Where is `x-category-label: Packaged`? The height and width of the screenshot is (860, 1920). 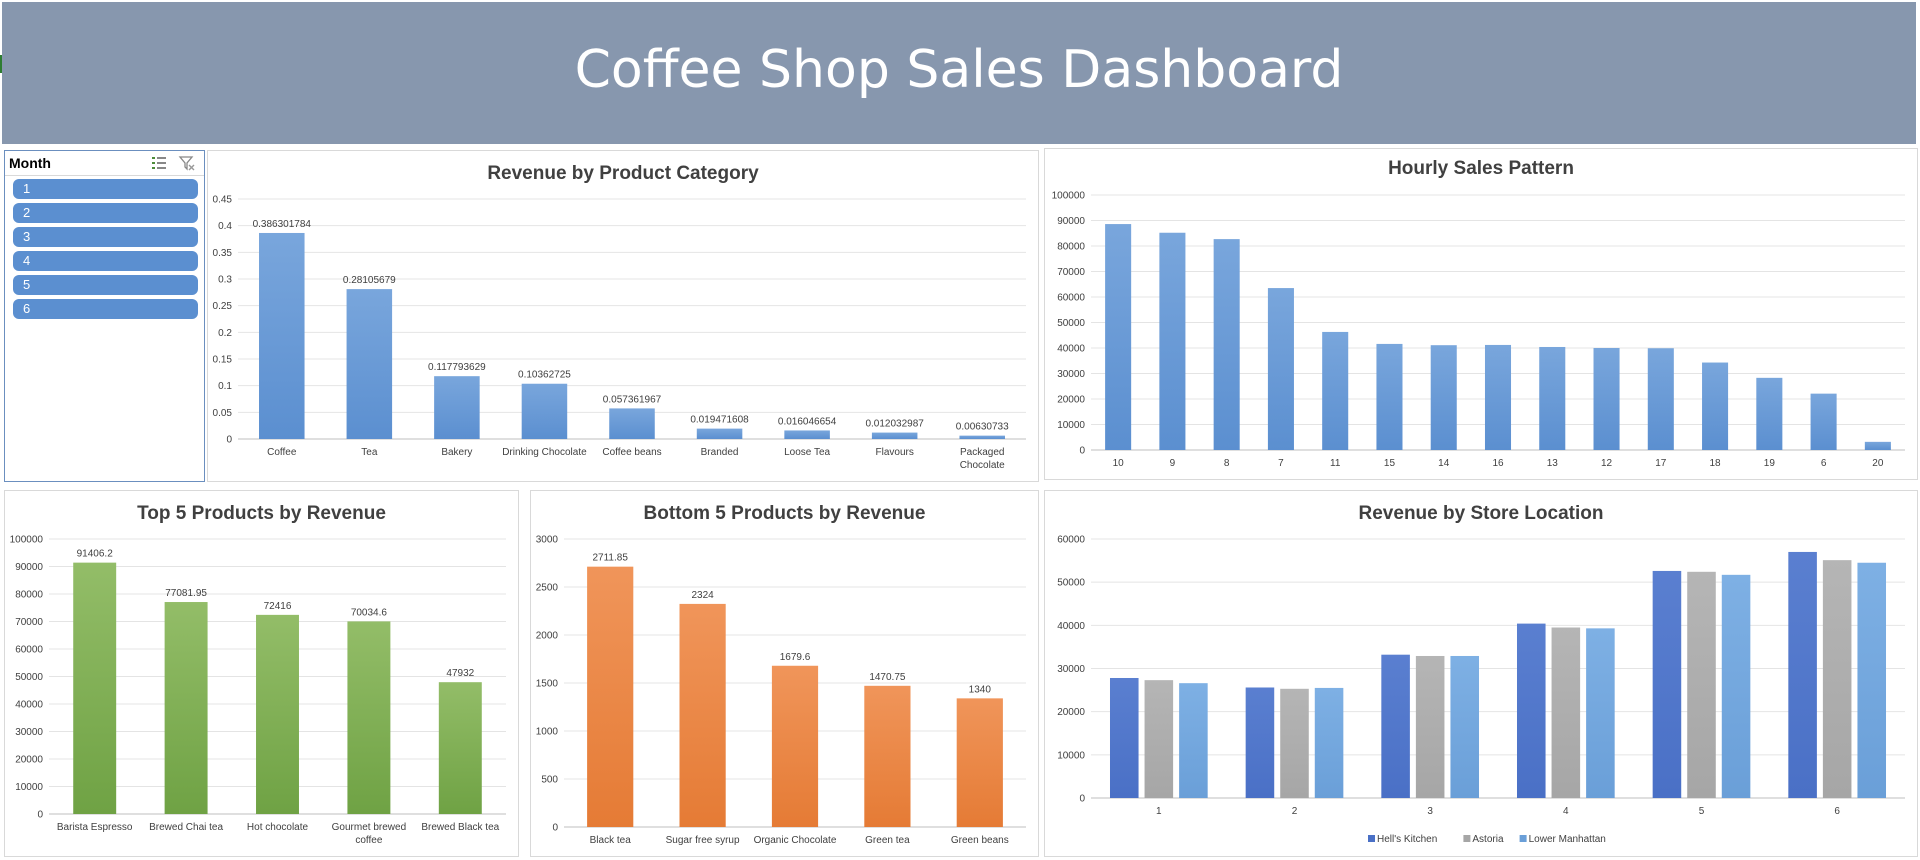
x-category-label: Packaged is located at coordinates (982, 452).